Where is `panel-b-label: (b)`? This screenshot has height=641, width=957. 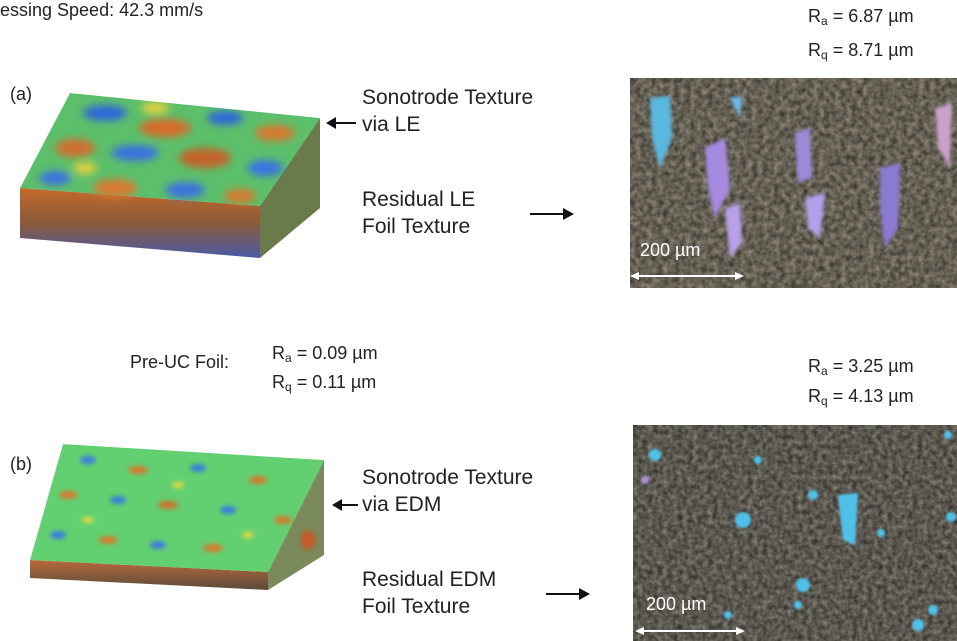
panel-b-label: (b) is located at coordinates (21, 464).